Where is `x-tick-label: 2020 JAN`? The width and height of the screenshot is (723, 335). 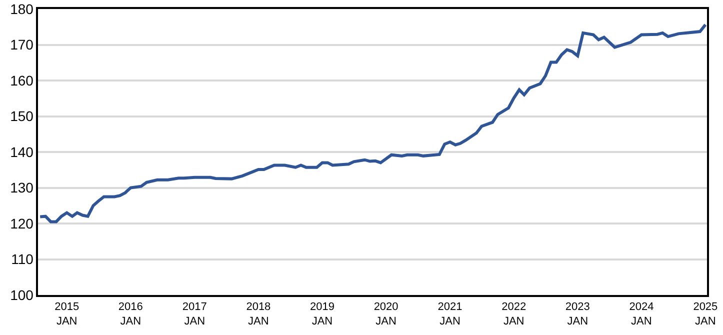
x-tick-label: 2020 JAN is located at coordinates (386, 314).